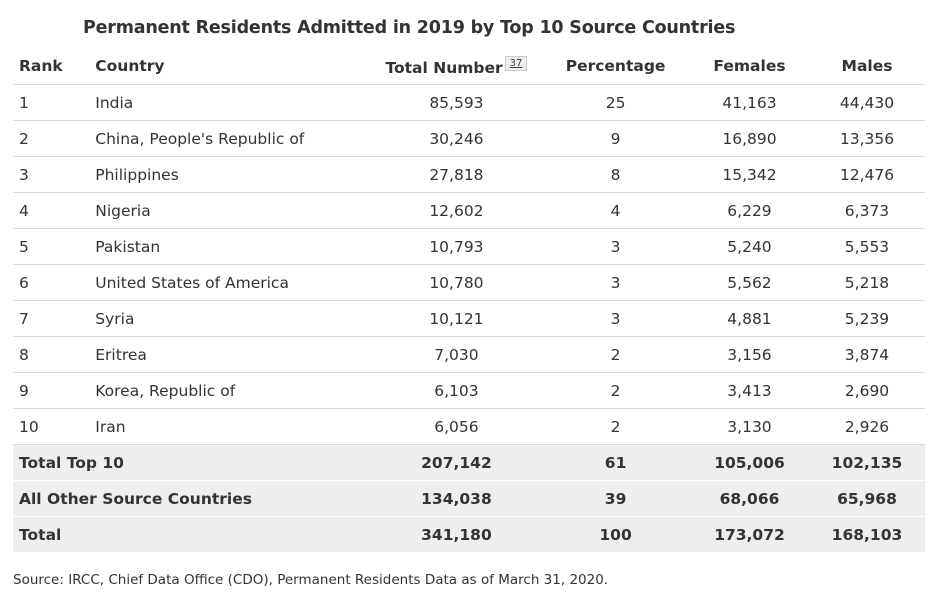 The height and width of the screenshot is (603, 950). Describe the element at coordinates (456, 354) in the screenshot. I see `total-number-cell: 7,030` at that location.